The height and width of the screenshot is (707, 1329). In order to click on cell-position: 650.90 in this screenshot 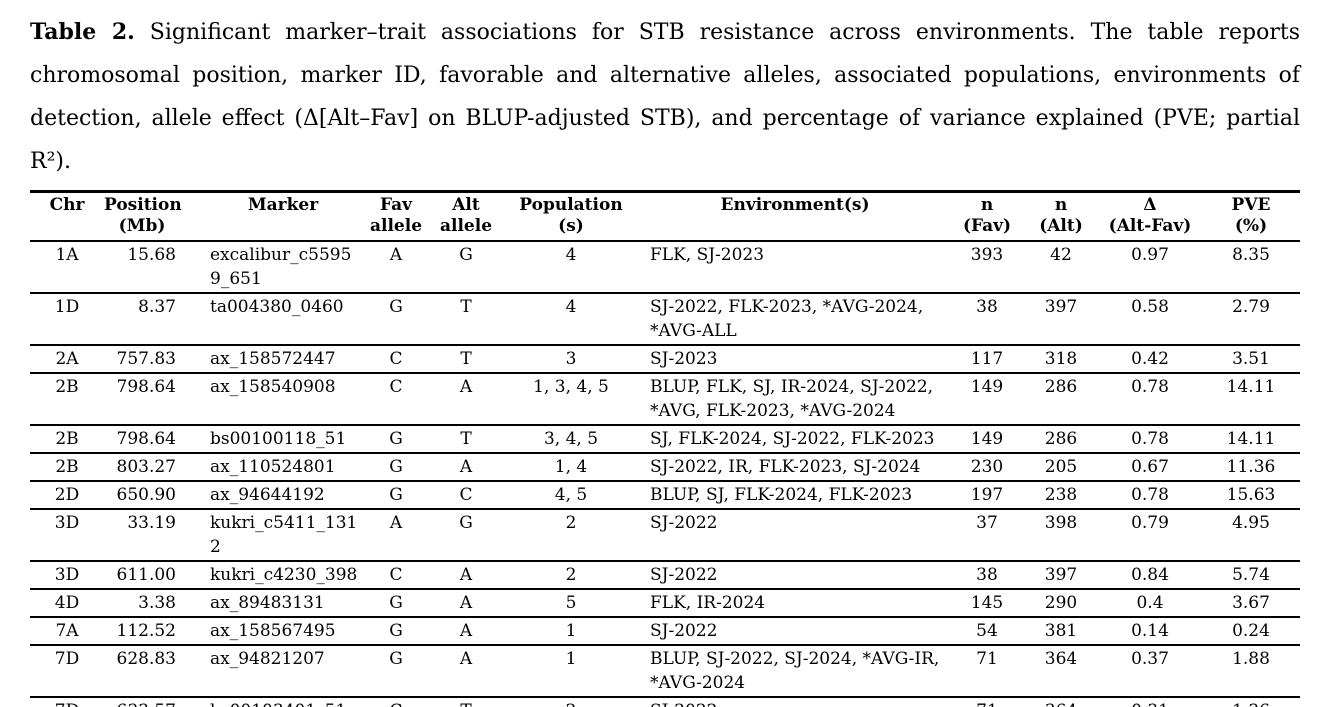, I will do `click(154, 495)`.